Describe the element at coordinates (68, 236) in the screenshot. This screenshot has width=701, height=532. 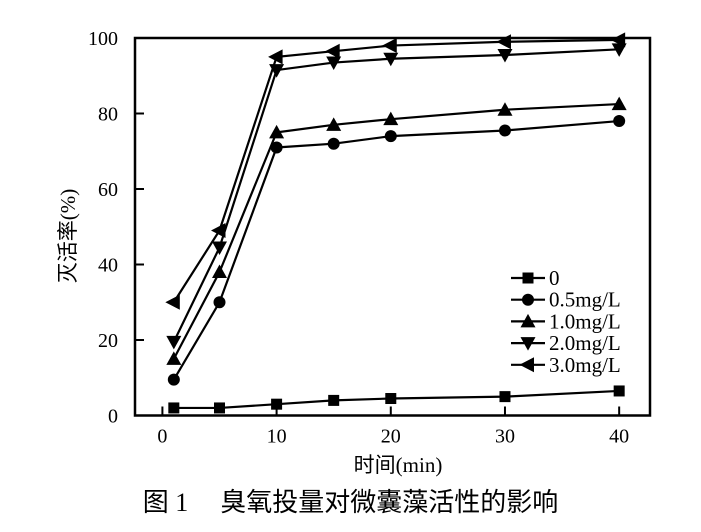
I see `y-axis-label: 灭活率(%)` at that location.